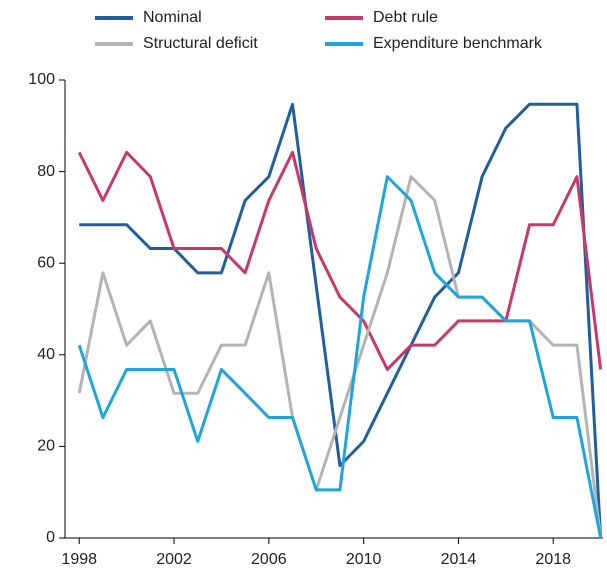 The height and width of the screenshot is (580, 607). Describe the element at coordinates (41, 79) in the screenshot. I see `y-tick-label: 100` at that location.